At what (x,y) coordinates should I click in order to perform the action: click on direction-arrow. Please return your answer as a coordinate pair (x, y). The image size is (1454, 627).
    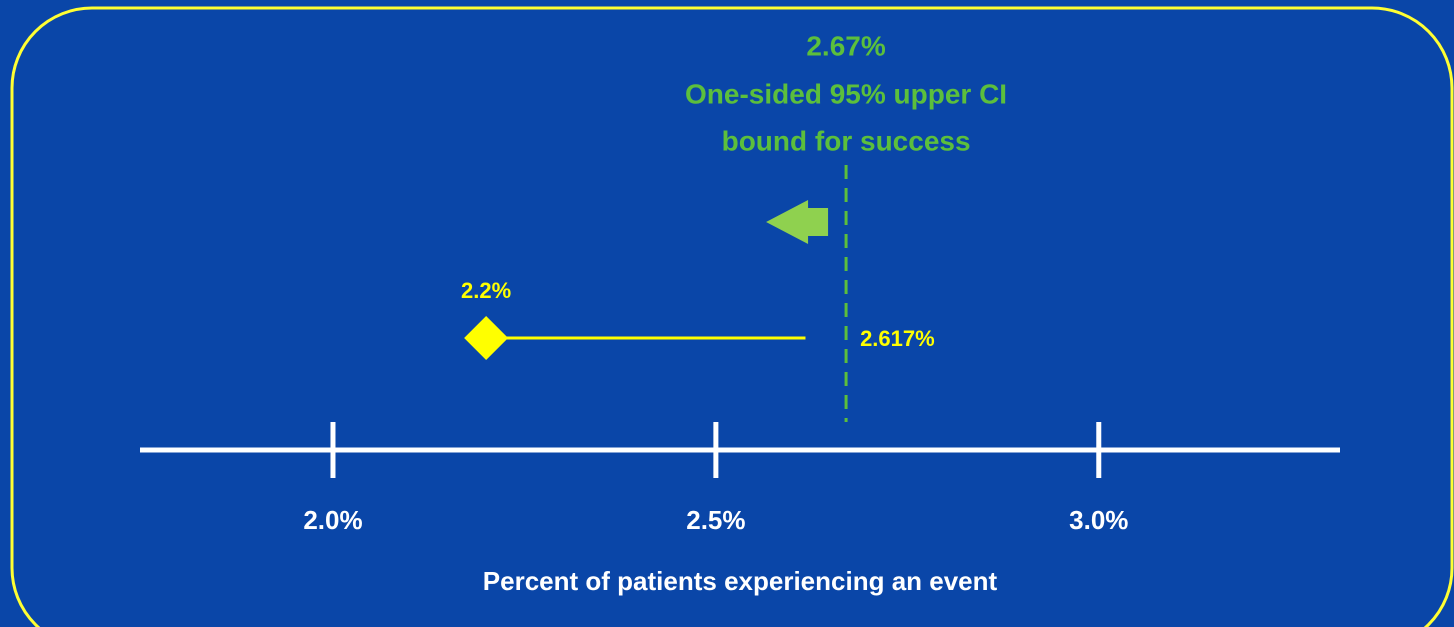
    Looking at the image, I should click on (797, 222).